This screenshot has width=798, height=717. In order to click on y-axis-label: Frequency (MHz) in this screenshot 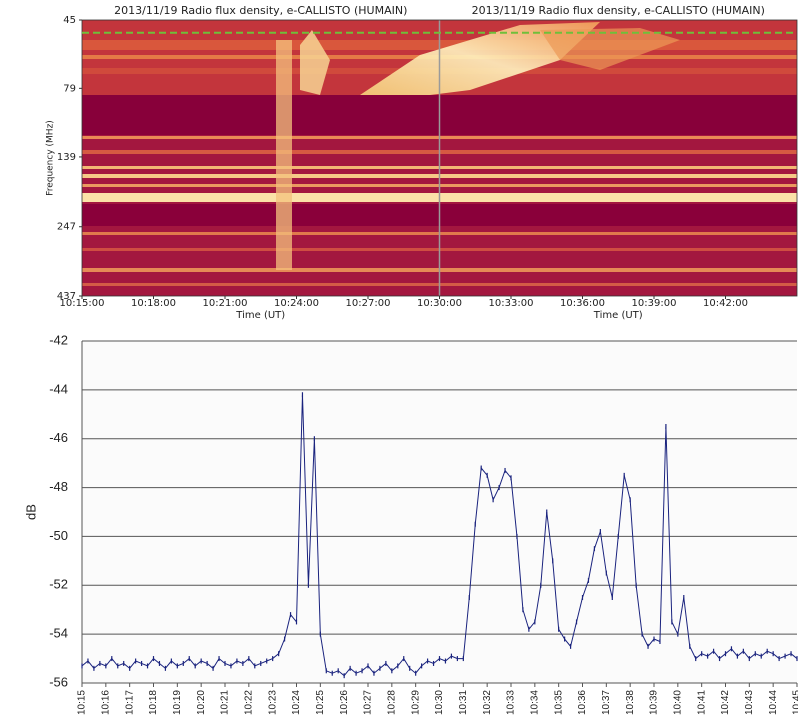, I will do `click(51, 158)`.